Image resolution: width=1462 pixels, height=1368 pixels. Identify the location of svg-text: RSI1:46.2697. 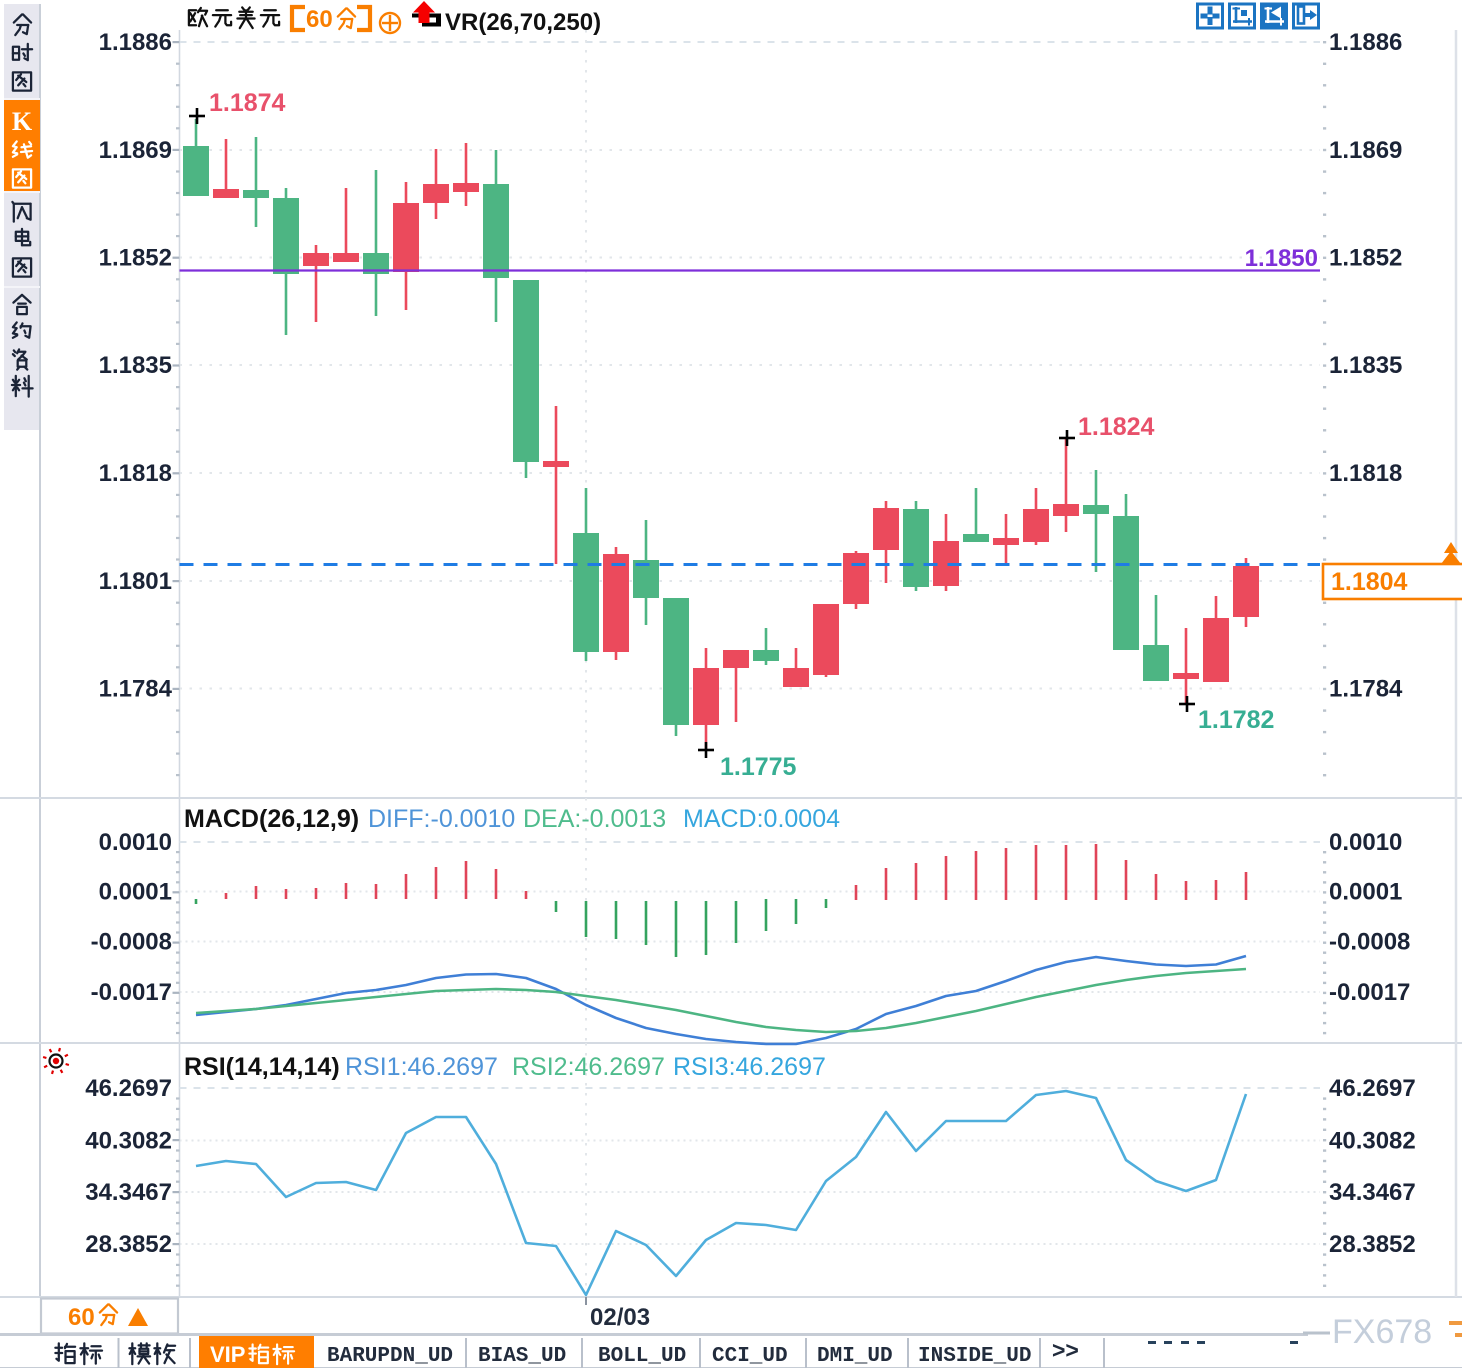
(421, 1067).